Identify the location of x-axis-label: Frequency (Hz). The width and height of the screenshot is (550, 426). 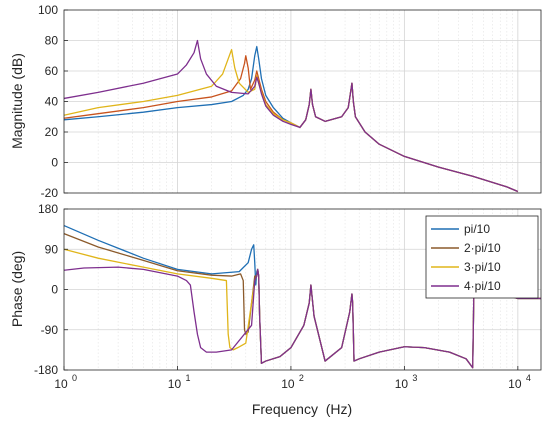
(302, 409).